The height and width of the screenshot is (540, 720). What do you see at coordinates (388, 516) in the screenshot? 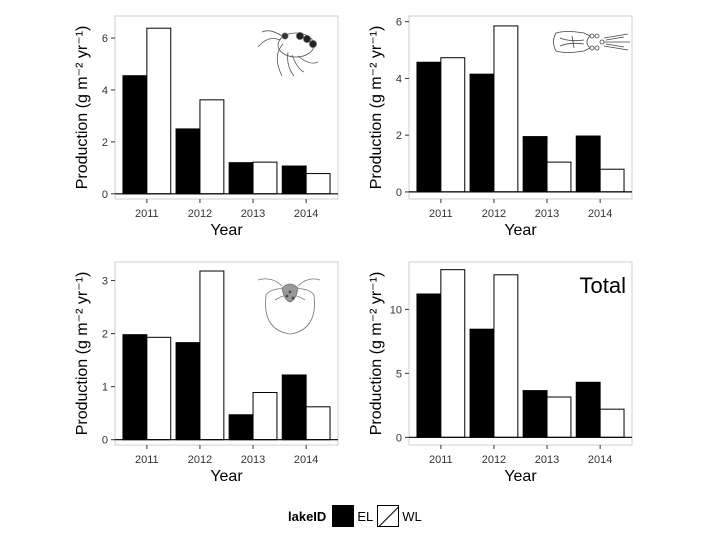
I see `legend-key-wl` at bounding box center [388, 516].